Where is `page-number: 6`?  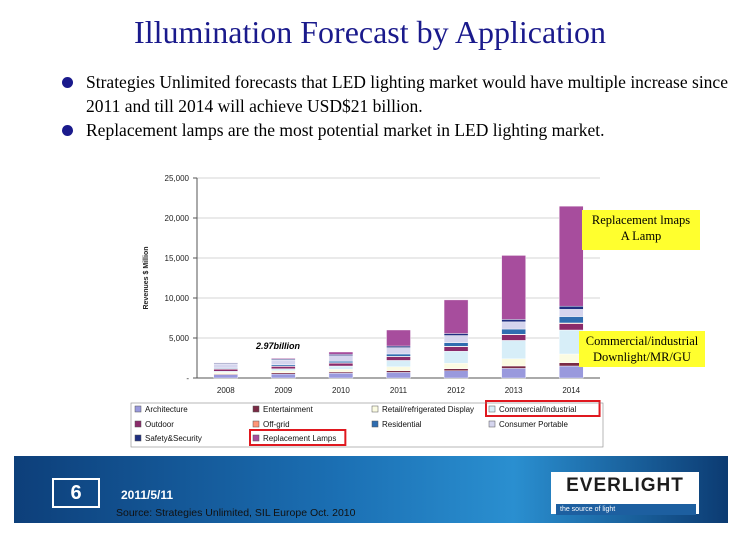 page-number: 6 is located at coordinates (76, 493).